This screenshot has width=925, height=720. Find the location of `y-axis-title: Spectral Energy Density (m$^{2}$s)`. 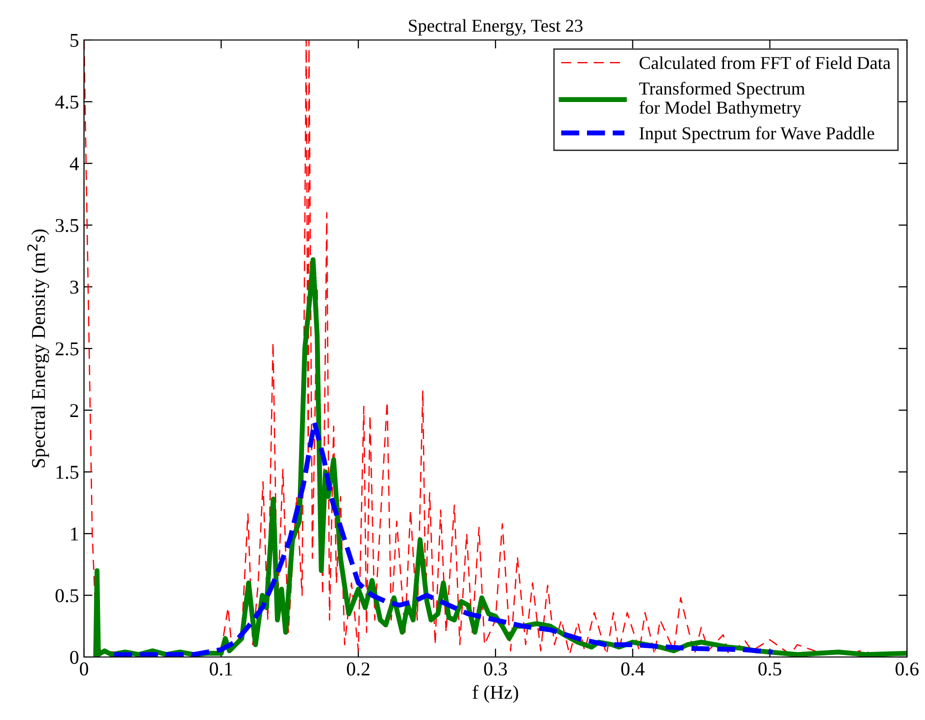

y-axis-title: Spectral Energy Density (m$^{2}$s) is located at coordinates (38, 348).